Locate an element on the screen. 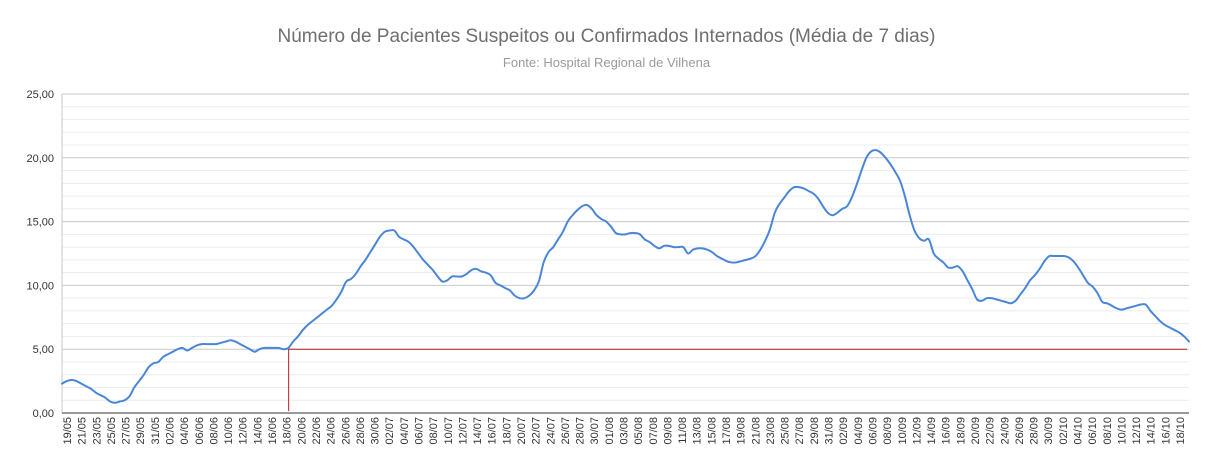  x-tick-label: 18/06 is located at coordinates (288, 431).